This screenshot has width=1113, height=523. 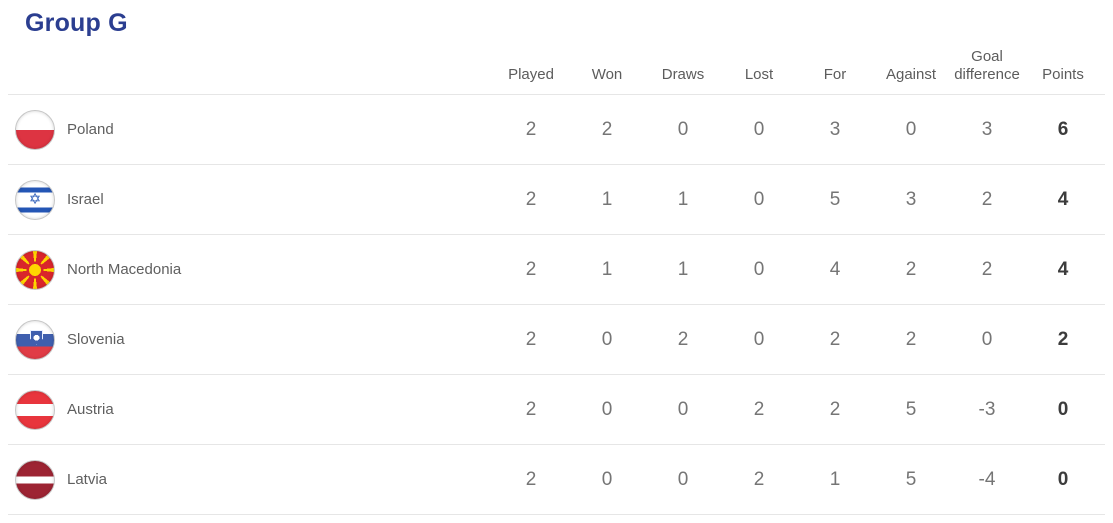 What do you see at coordinates (531, 75) in the screenshot?
I see `column-header-played: Played` at bounding box center [531, 75].